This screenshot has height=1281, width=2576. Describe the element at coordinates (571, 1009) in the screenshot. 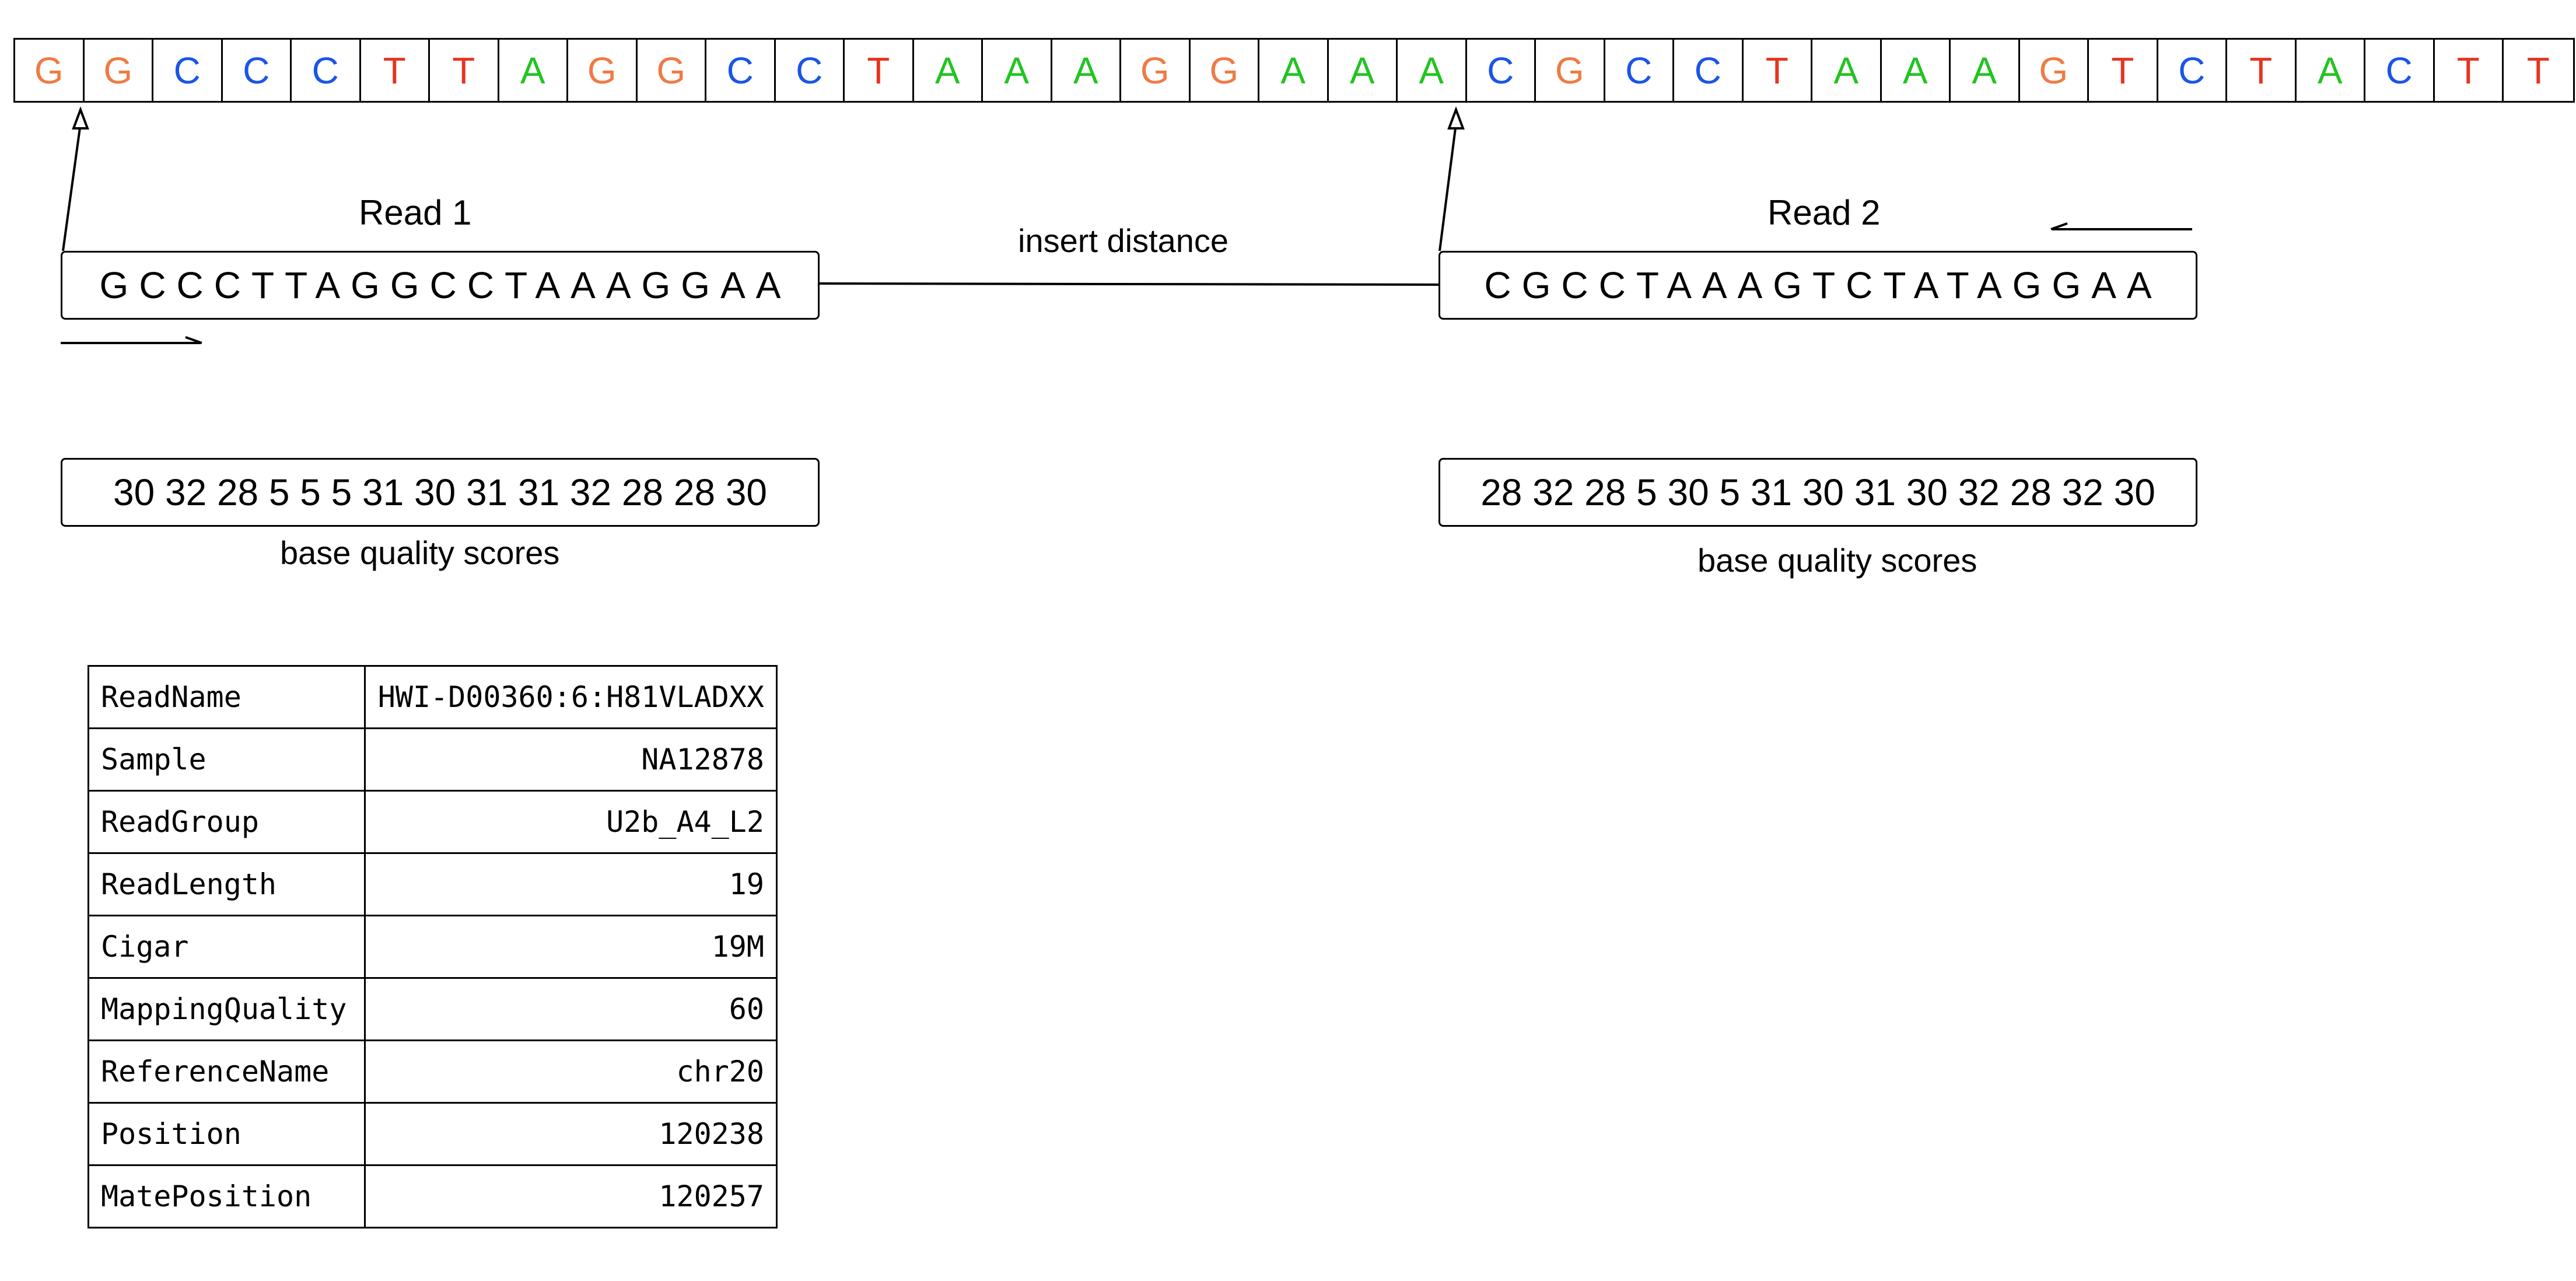

I see `metadata-value: 60` at that location.